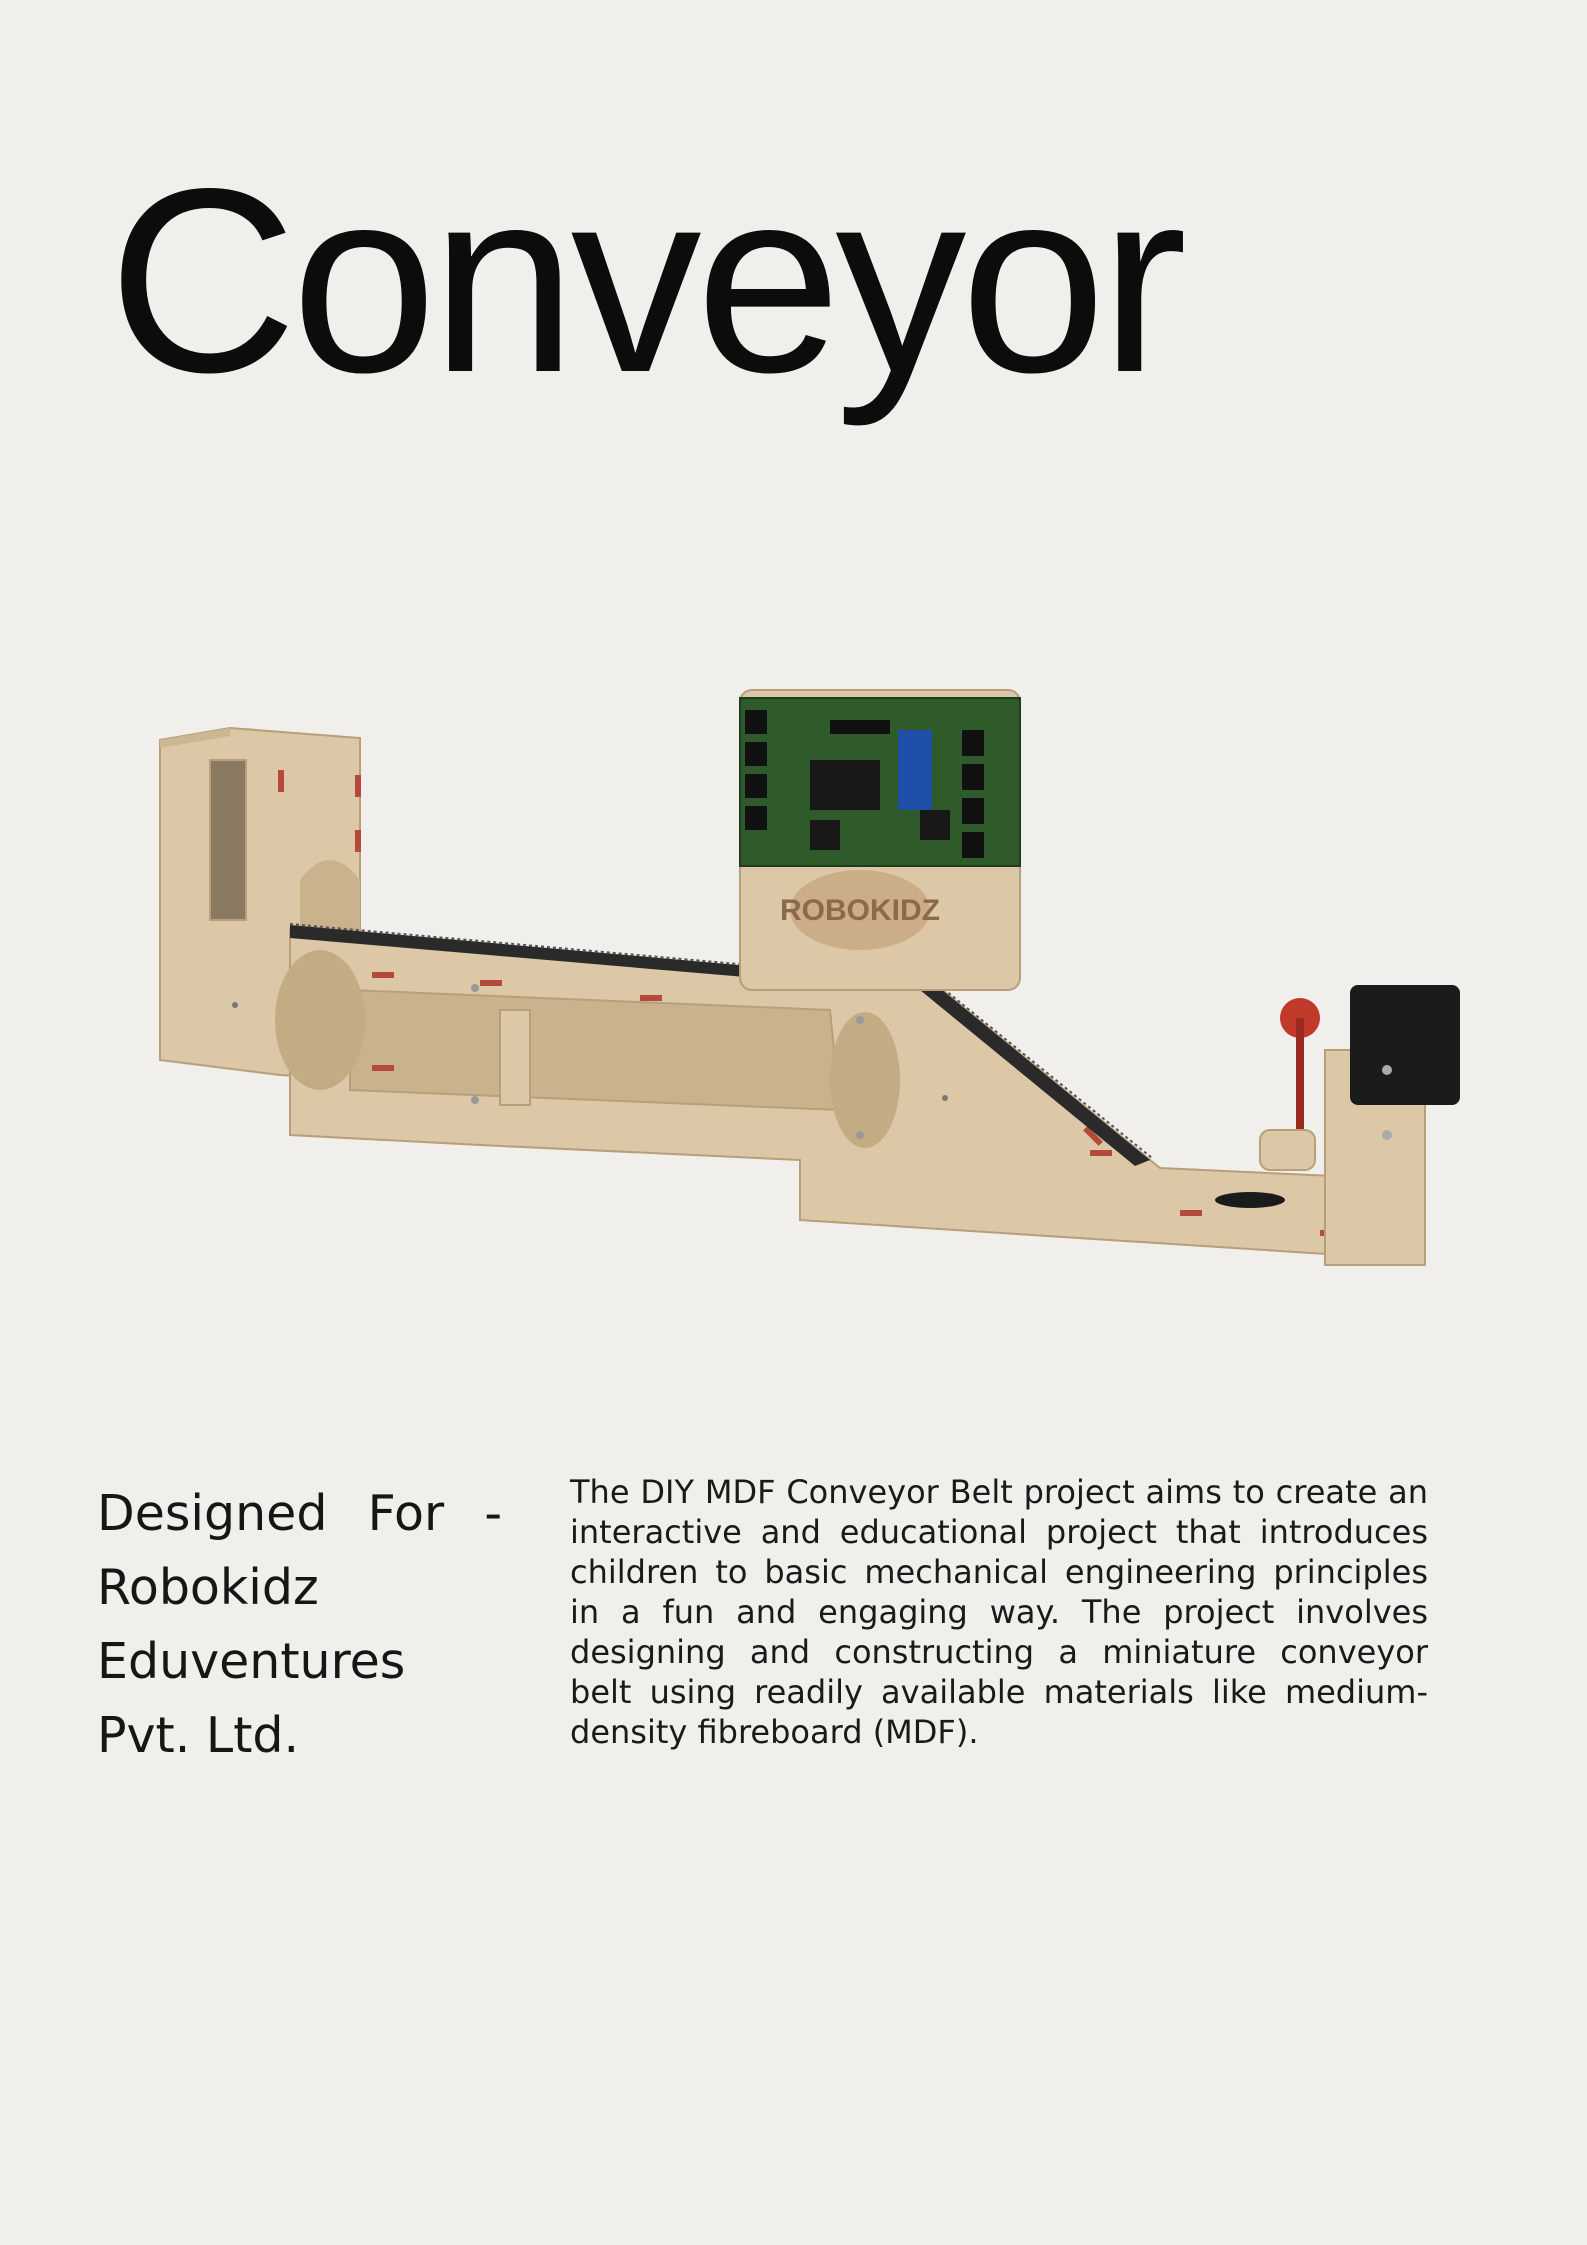 The width and height of the screenshot is (1587, 2245). What do you see at coordinates (1337, 1125) in the screenshot?
I see `motor-assembly` at bounding box center [1337, 1125].